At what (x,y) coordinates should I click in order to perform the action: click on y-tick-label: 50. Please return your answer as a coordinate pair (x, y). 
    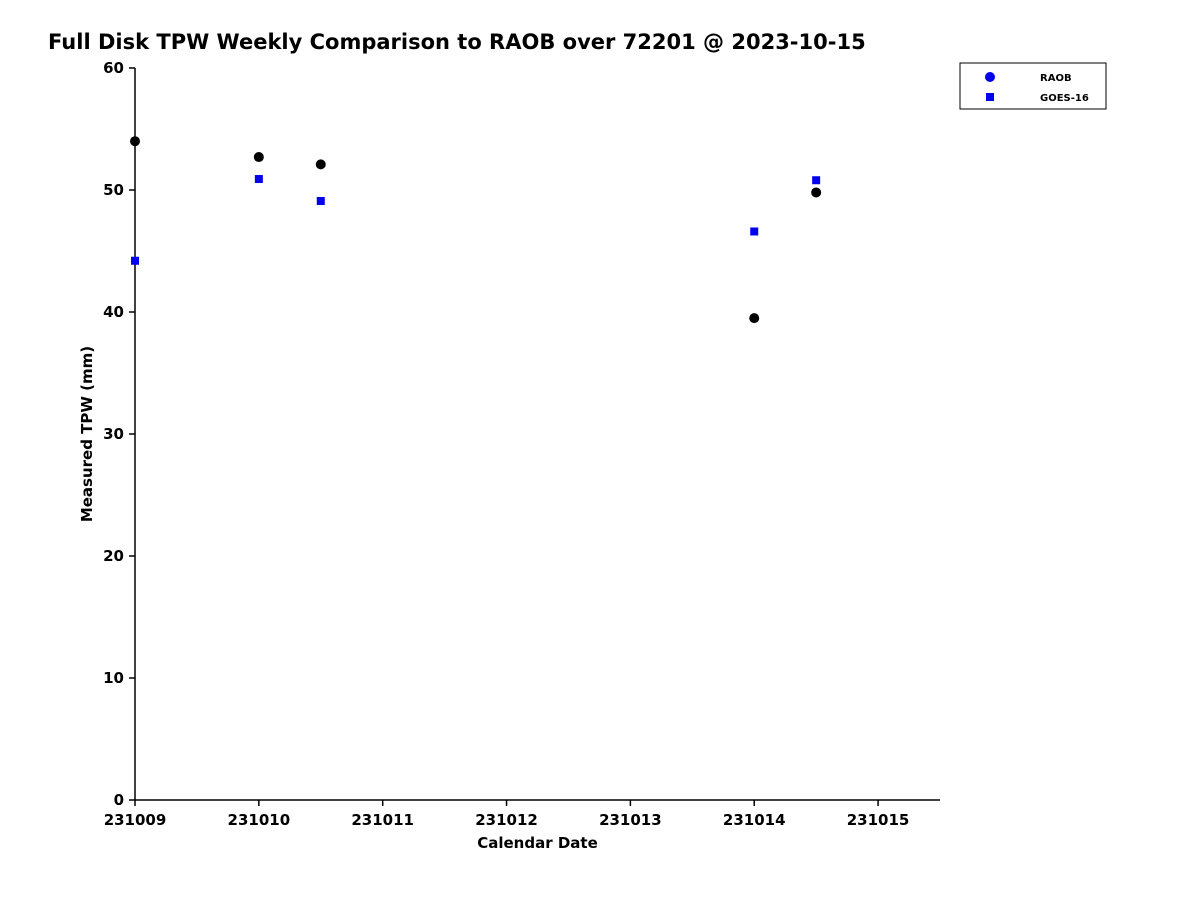
    Looking at the image, I should click on (113, 190).